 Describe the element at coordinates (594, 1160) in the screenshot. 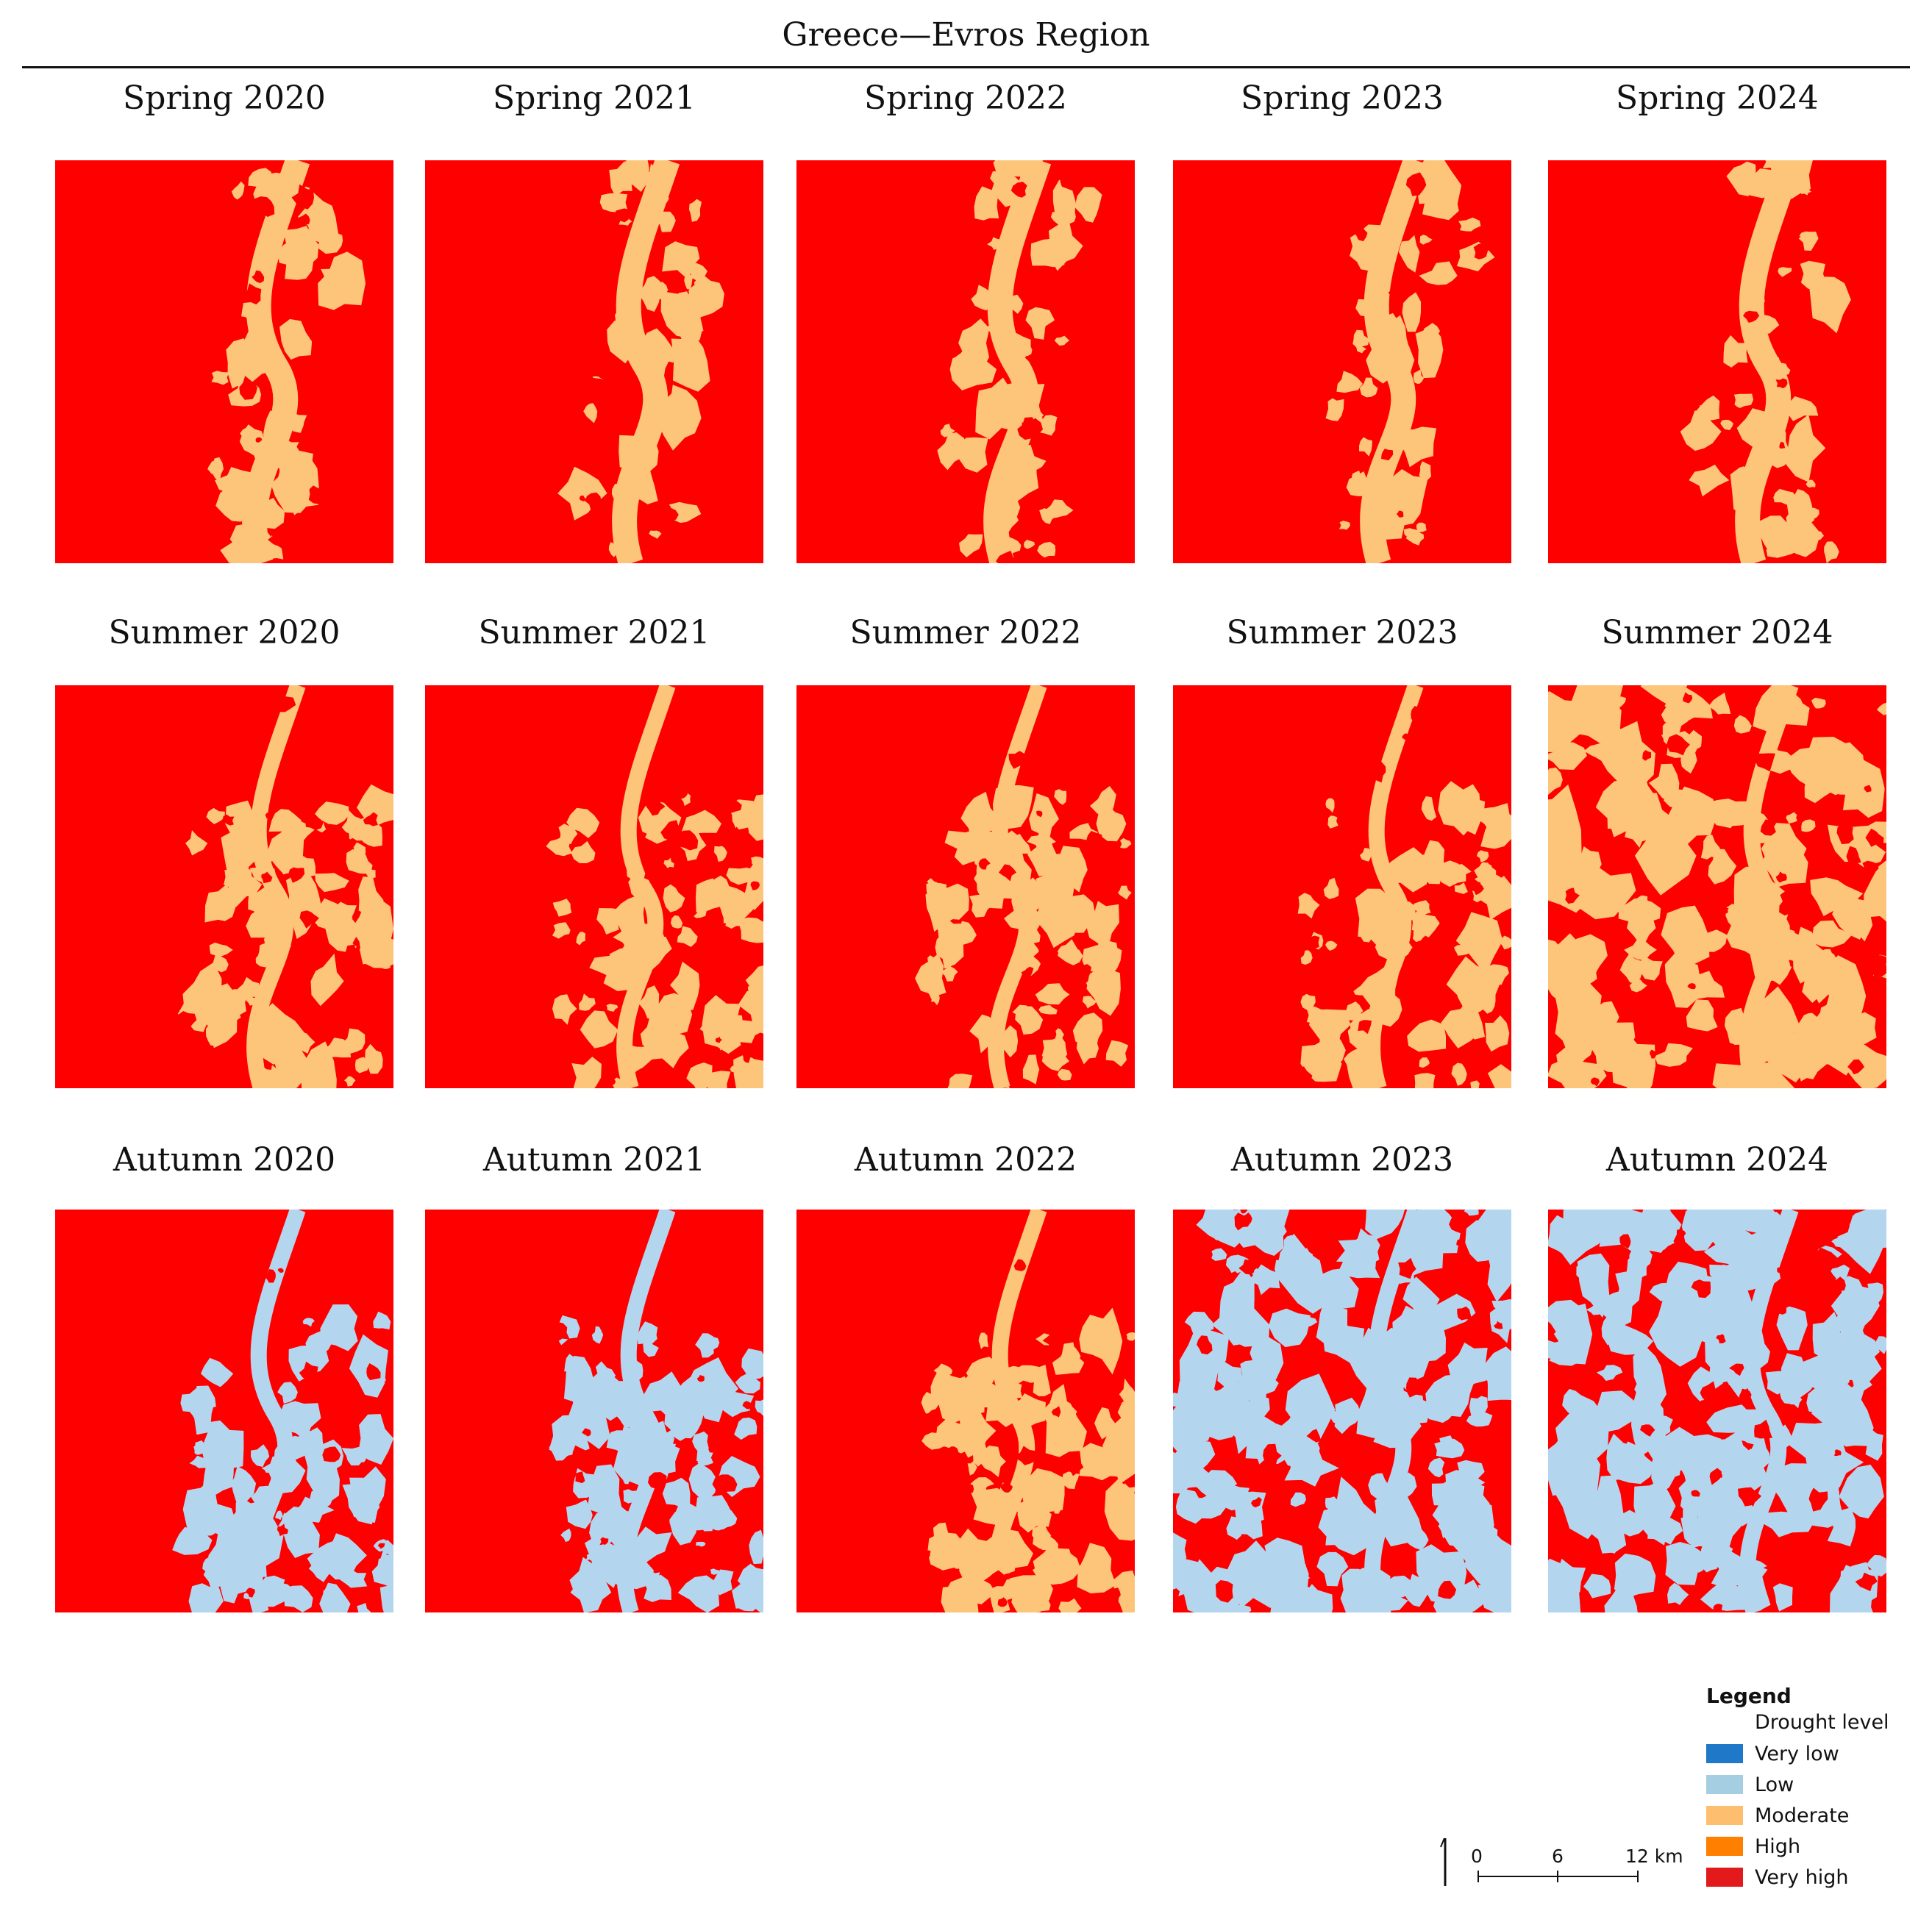

I see `panel-title: Autumn 2021` at that location.